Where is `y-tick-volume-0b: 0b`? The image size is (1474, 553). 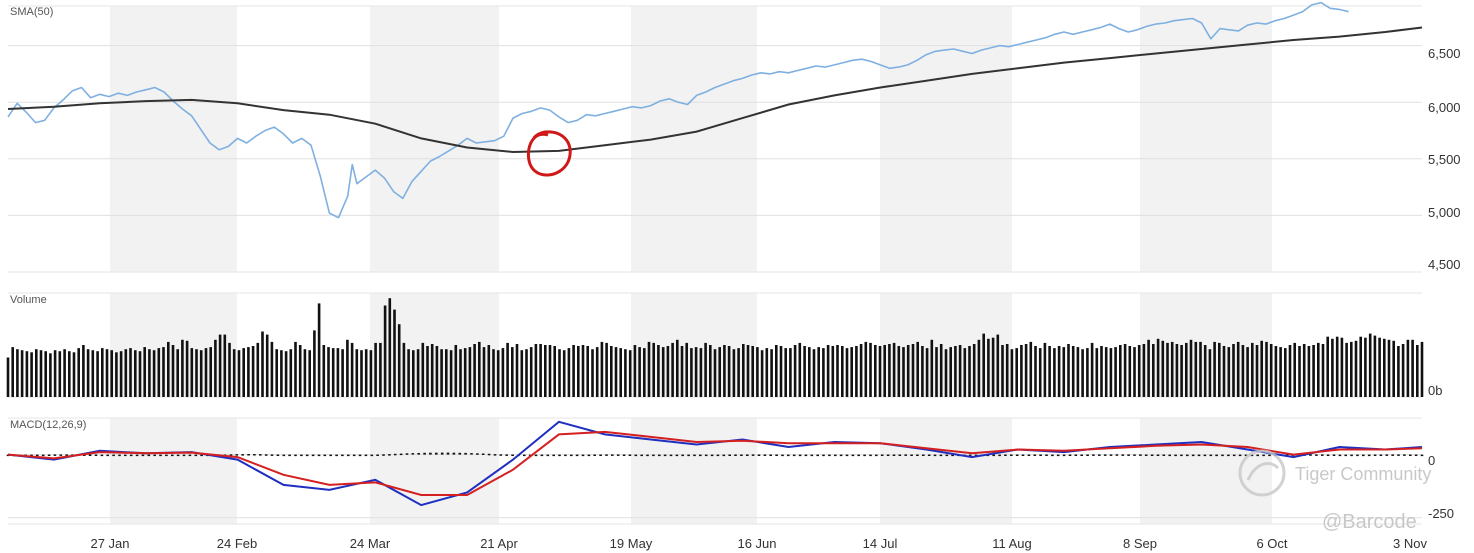
y-tick-volume-0b: 0b is located at coordinates (1435, 390).